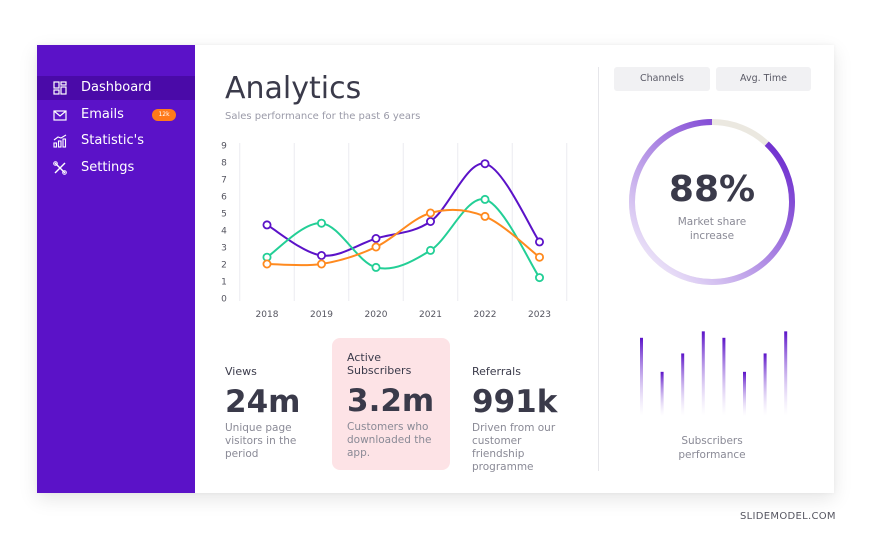  Describe the element at coordinates (224, 181) in the screenshot. I see `y-tick-label: 7` at that location.